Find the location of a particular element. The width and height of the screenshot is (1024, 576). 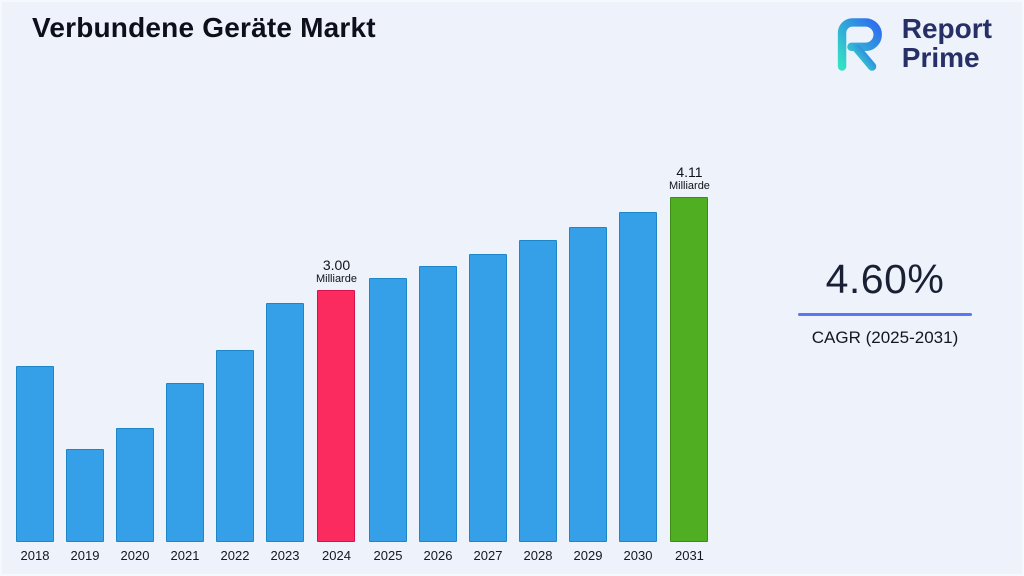

bar-2024 is located at coordinates (336, 416).